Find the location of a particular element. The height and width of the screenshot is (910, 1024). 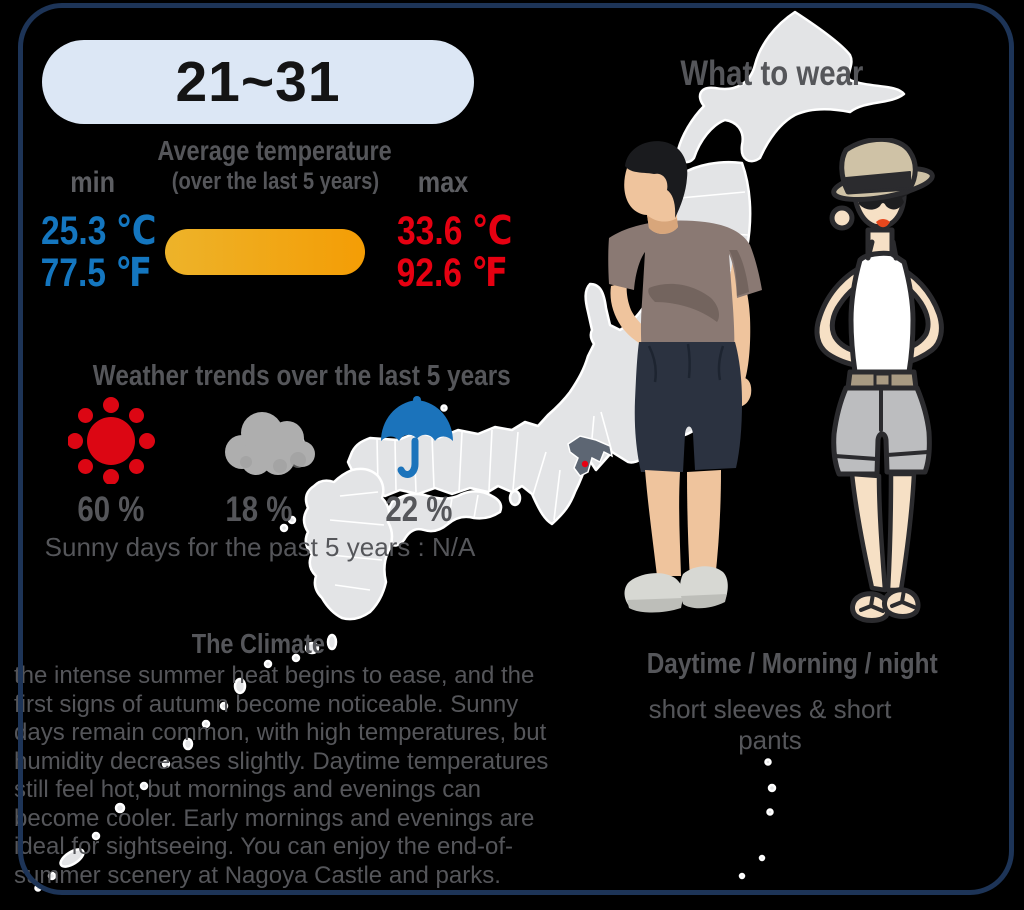

min-temperature-values: 25.3 ℃ 77.5 ℉ is located at coordinates (95, 252).